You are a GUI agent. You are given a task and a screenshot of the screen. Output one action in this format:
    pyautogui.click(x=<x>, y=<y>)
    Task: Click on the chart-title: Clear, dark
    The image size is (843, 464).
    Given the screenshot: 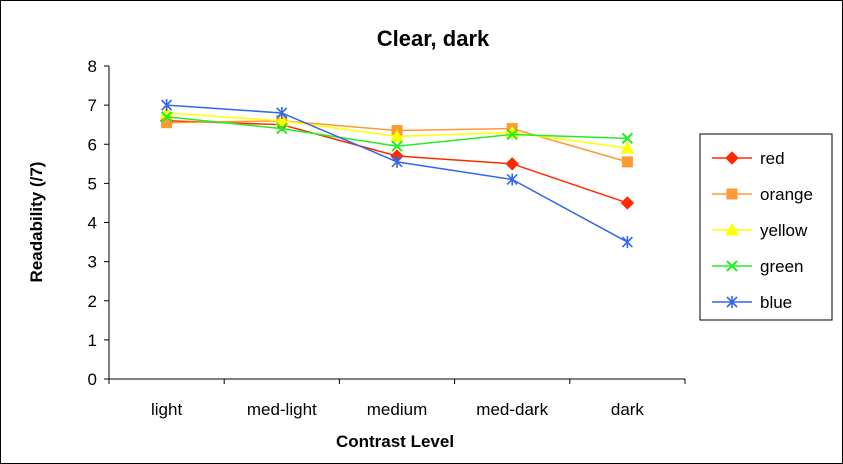 What is the action you would take?
    pyautogui.click(x=433, y=38)
    